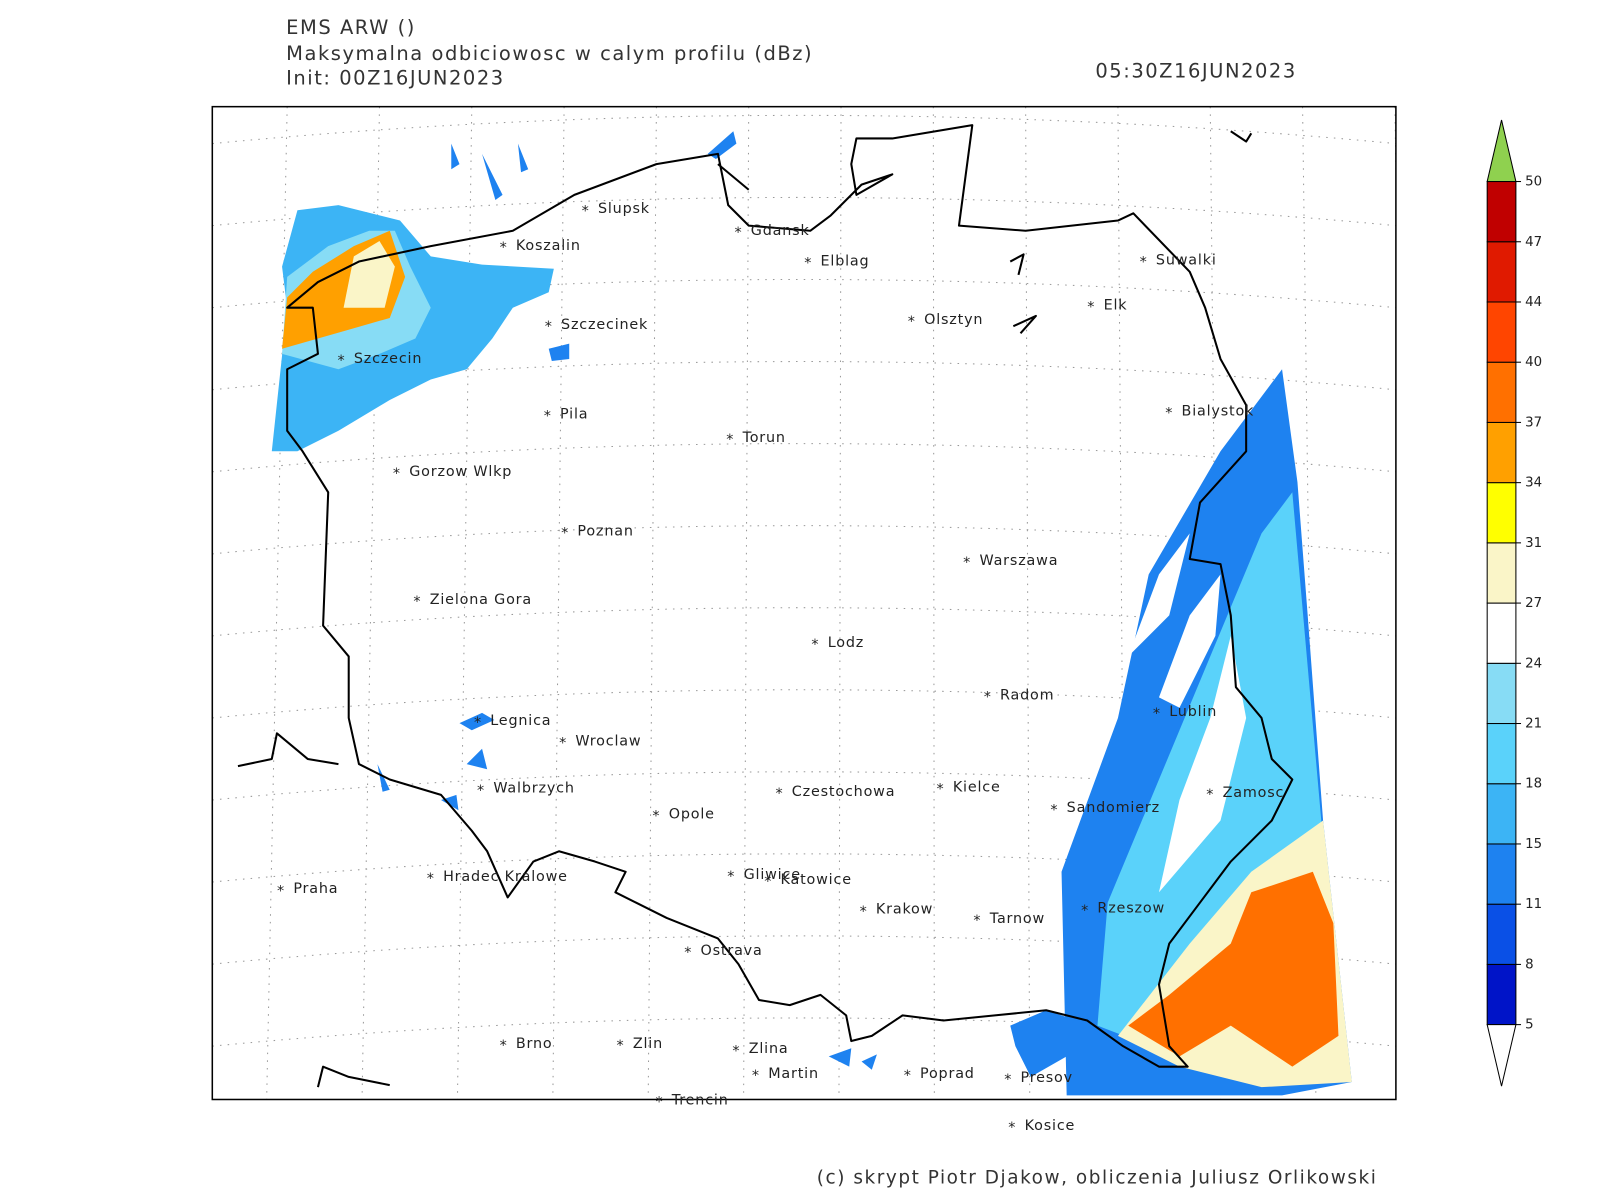 The height and width of the screenshot is (1200, 1600). What do you see at coordinates (844, 792) in the screenshot?
I see `city-label: Czestochowa` at bounding box center [844, 792].